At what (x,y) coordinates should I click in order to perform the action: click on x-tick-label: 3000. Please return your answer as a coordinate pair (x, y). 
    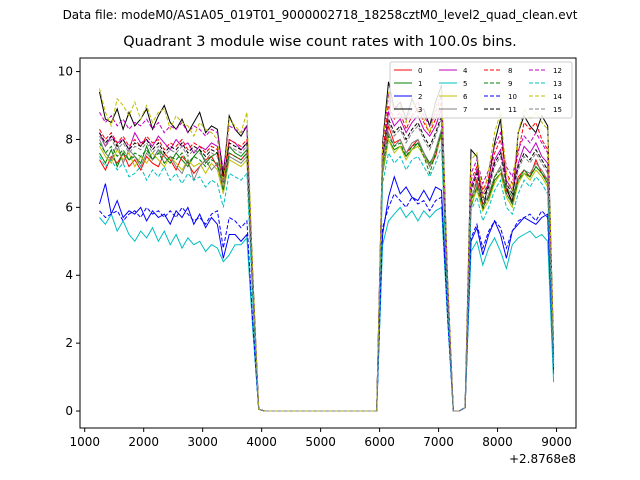
    Looking at the image, I should click on (202, 442).